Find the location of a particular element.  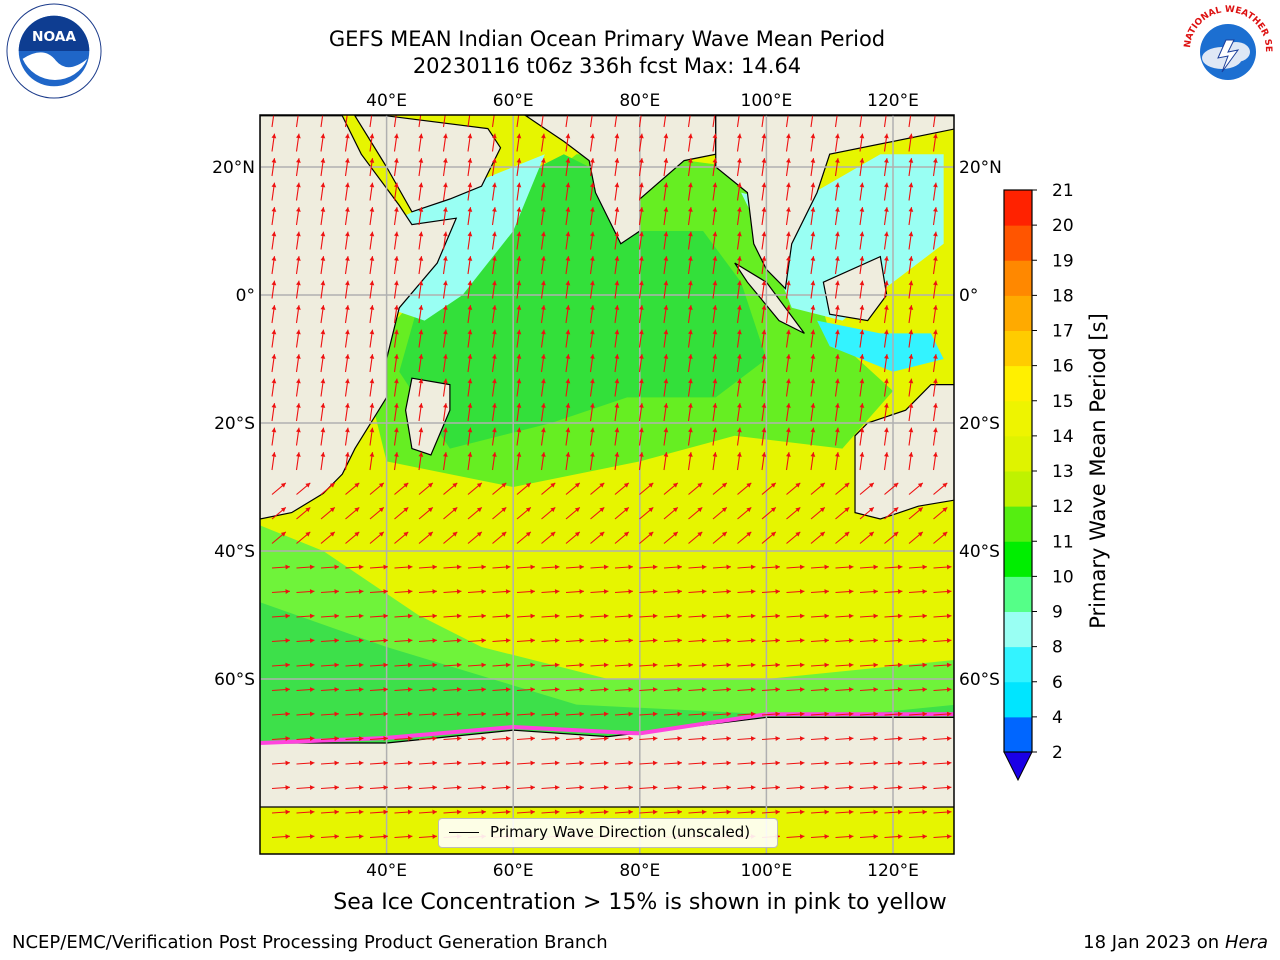

wave-direction-arrow is located at coordinates (910, 121).